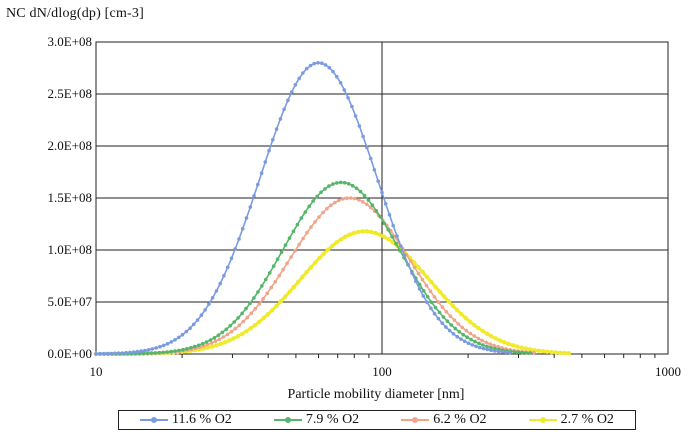  I want to click on x-tick-label: 10, so click(96, 371).